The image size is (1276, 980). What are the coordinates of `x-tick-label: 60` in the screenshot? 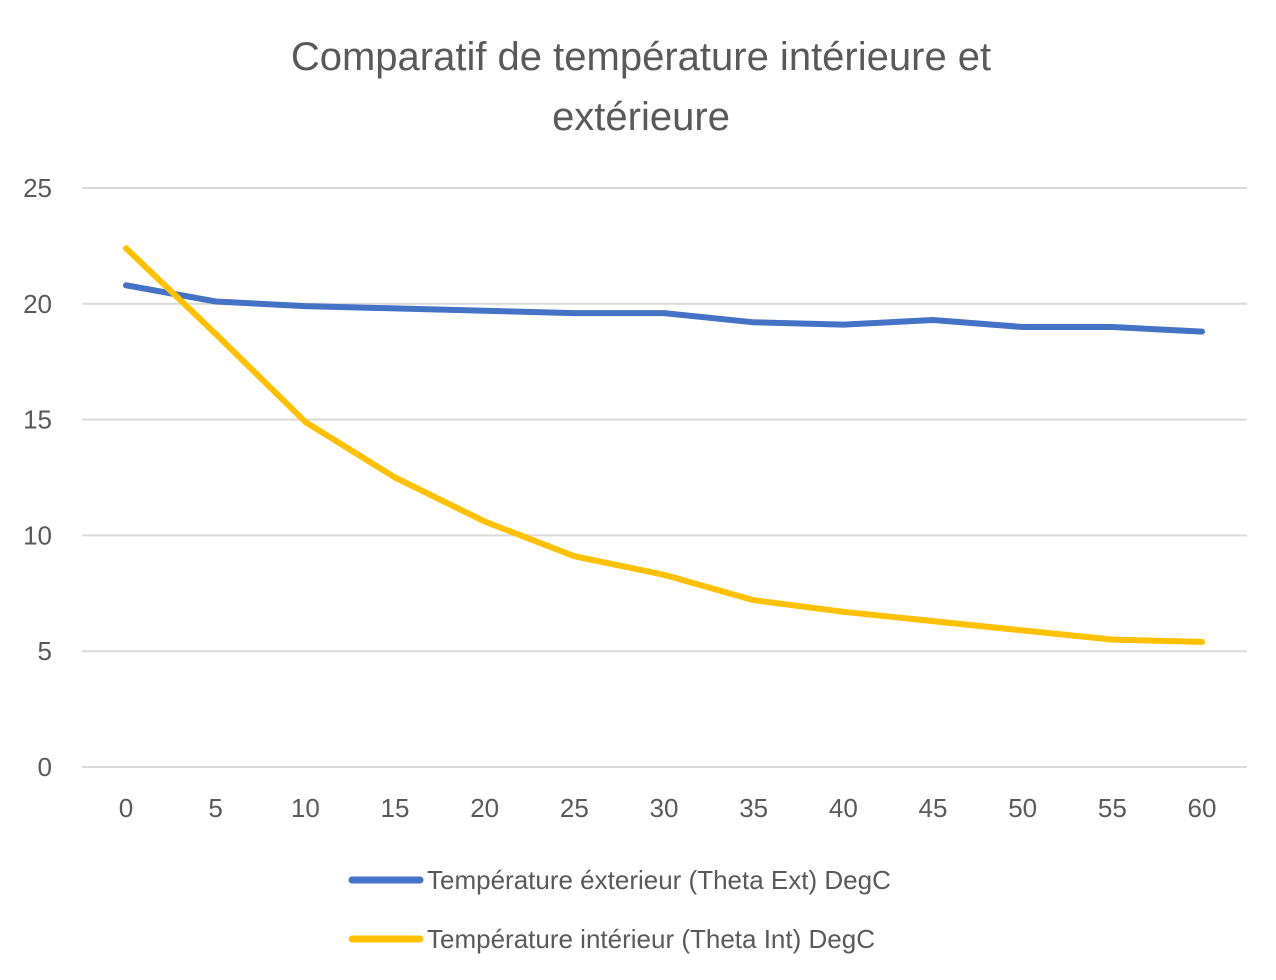 It's located at (1202, 808).